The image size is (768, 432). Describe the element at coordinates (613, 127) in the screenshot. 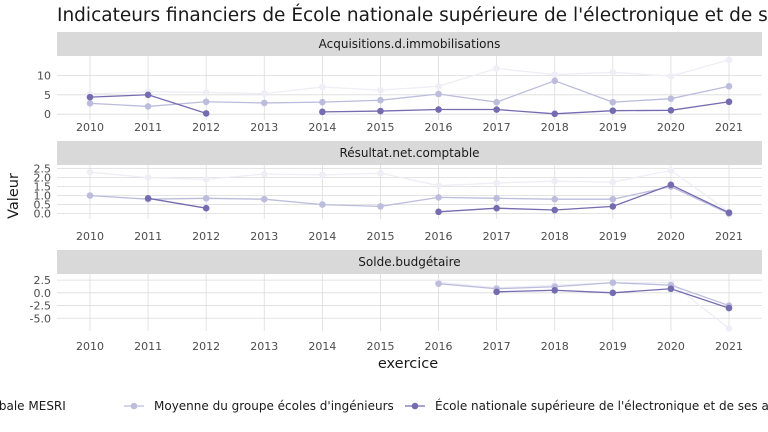

I see `x-tick-label: 2019` at that location.